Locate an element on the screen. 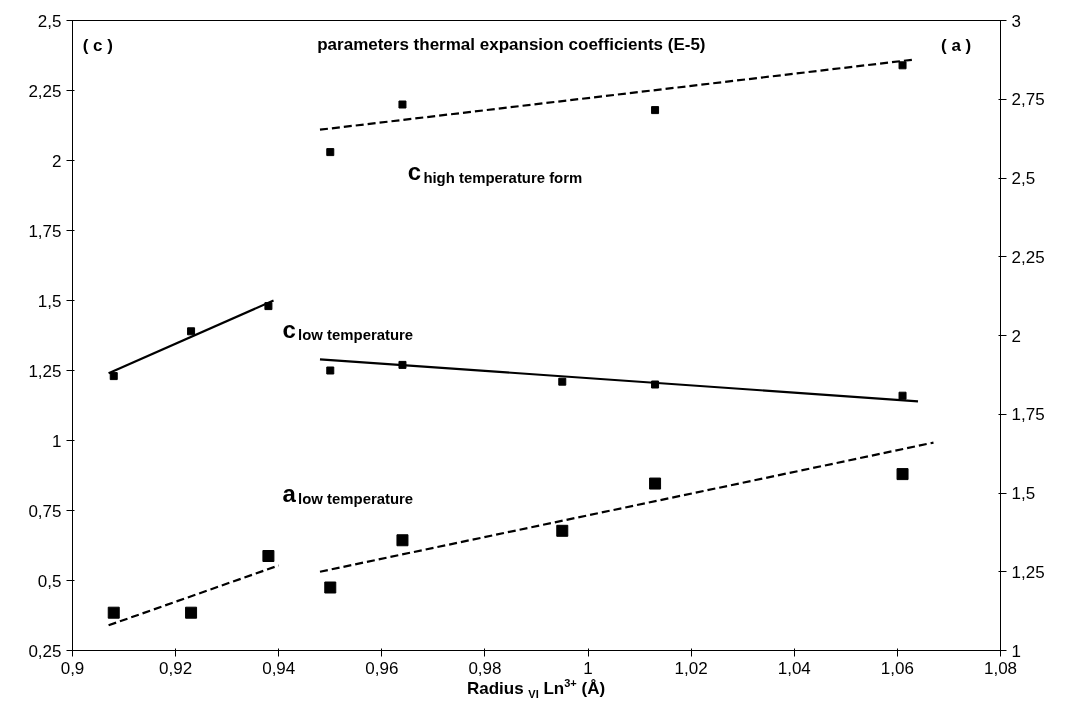 The height and width of the screenshot is (718, 1066). y2-tick-label: 1,25 is located at coordinates (1028, 572).